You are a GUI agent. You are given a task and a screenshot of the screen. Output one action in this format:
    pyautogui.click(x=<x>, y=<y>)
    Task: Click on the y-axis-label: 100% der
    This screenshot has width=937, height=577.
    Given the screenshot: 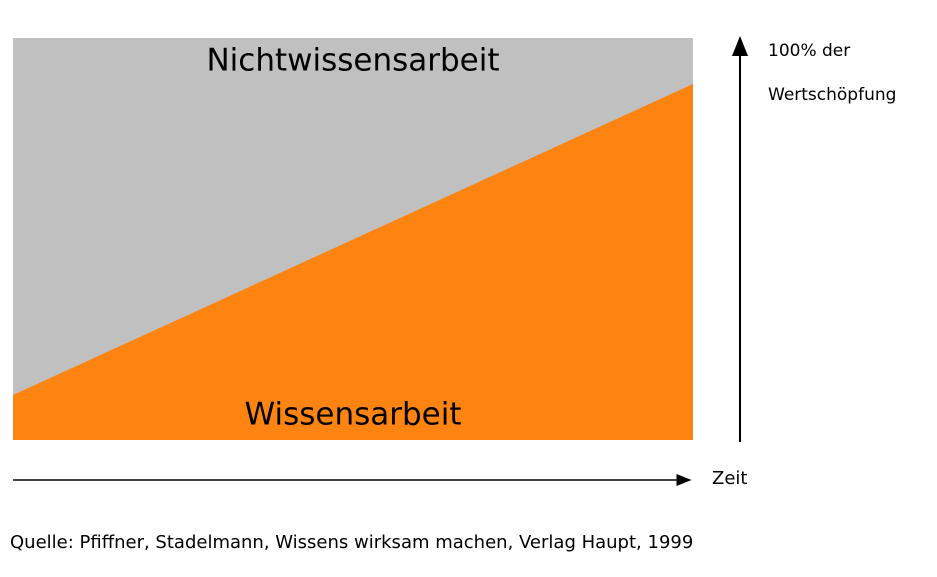 What is the action you would take?
    pyautogui.click(x=809, y=51)
    